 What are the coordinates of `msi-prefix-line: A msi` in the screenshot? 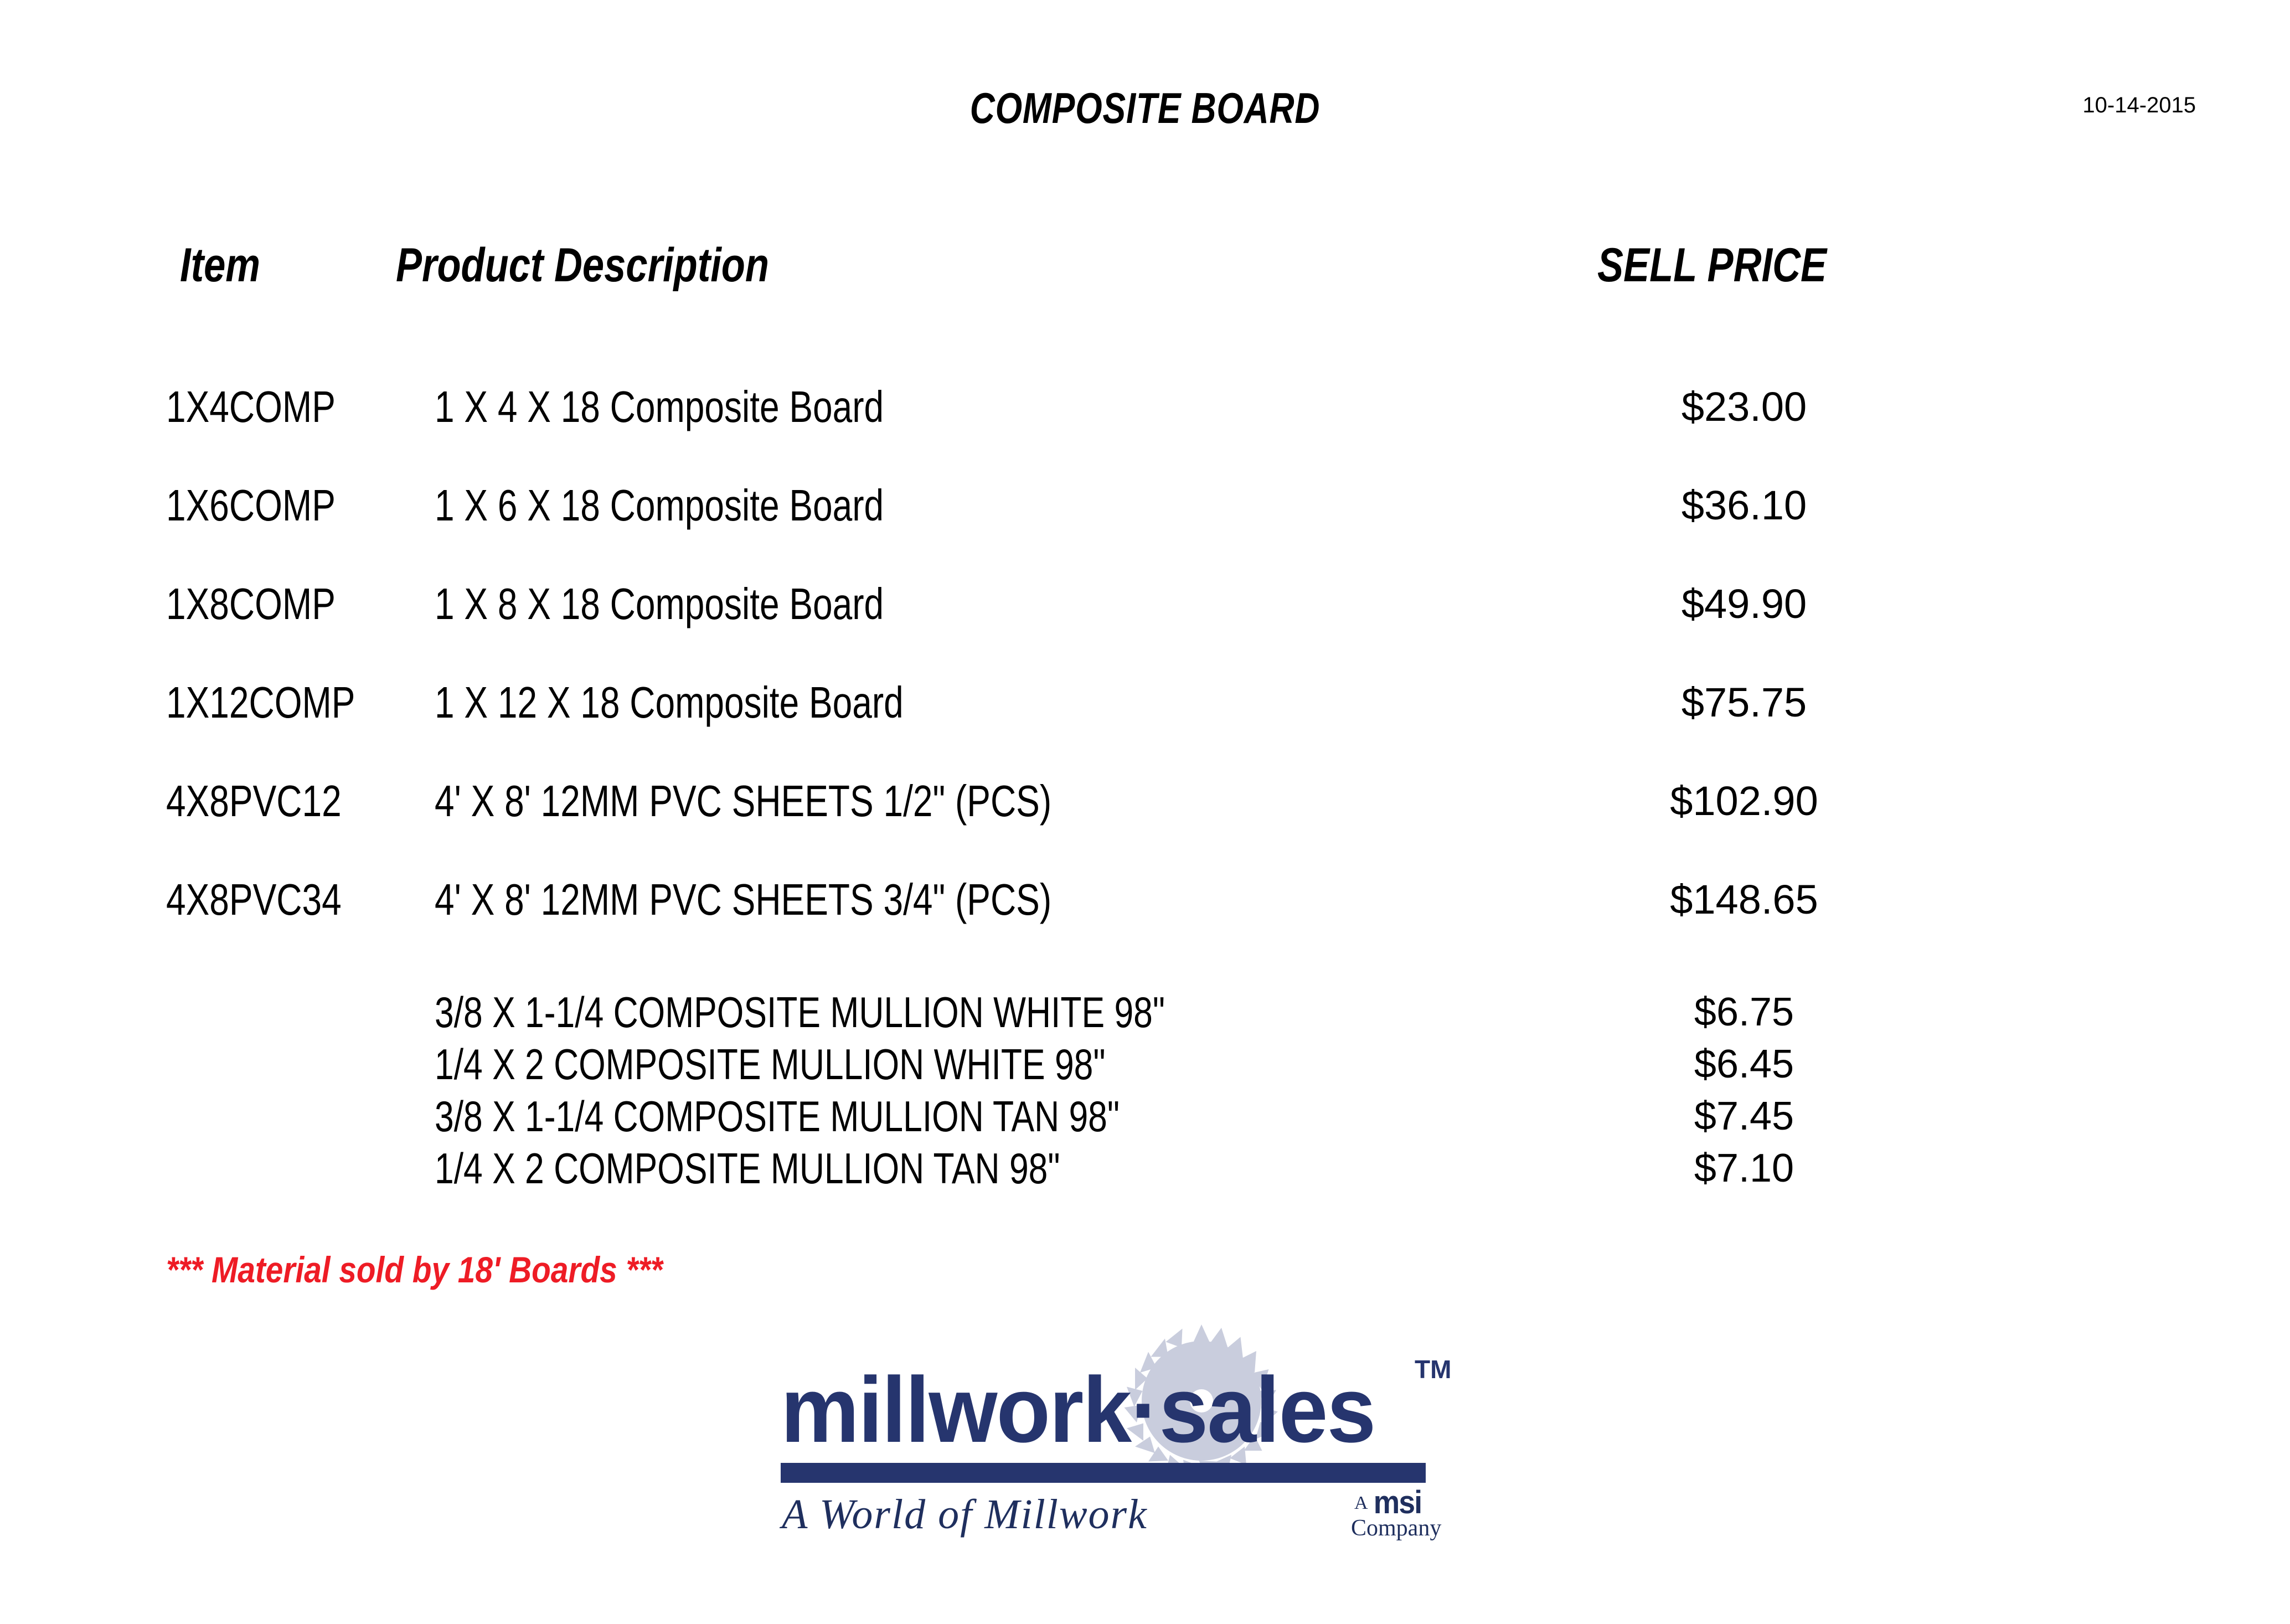 It's located at (1419, 1502).